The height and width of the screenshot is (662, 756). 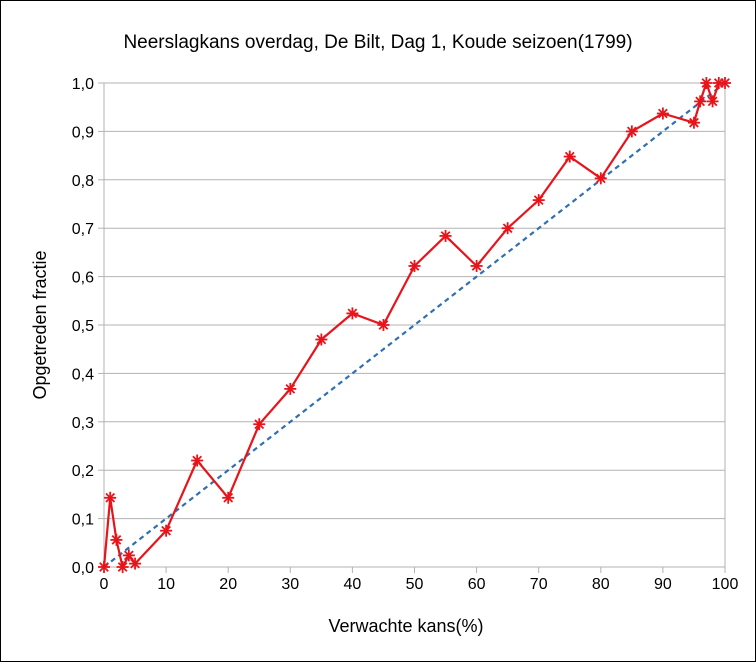 What do you see at coordinates (539, 584) in the screenshot?
I see `x-tick-label: 70` at bounding box center [539, 584].